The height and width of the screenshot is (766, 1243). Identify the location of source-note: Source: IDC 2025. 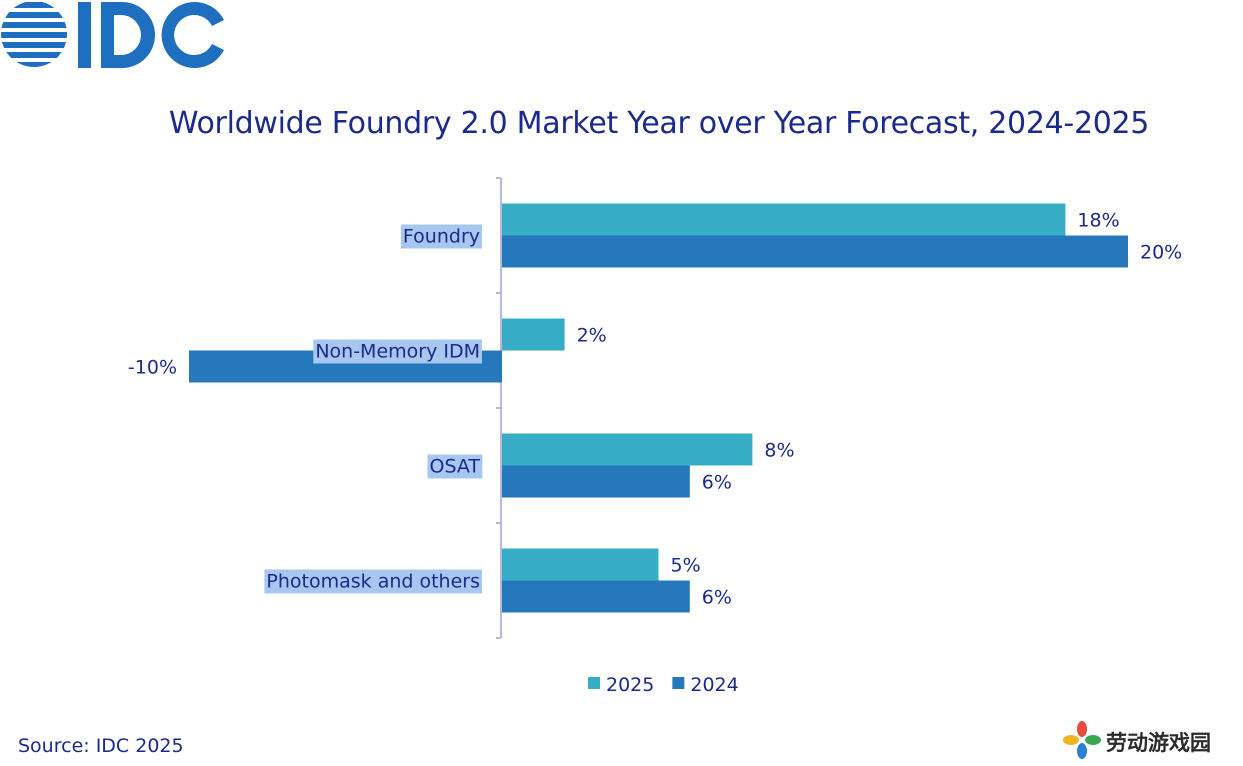
(101, 746).